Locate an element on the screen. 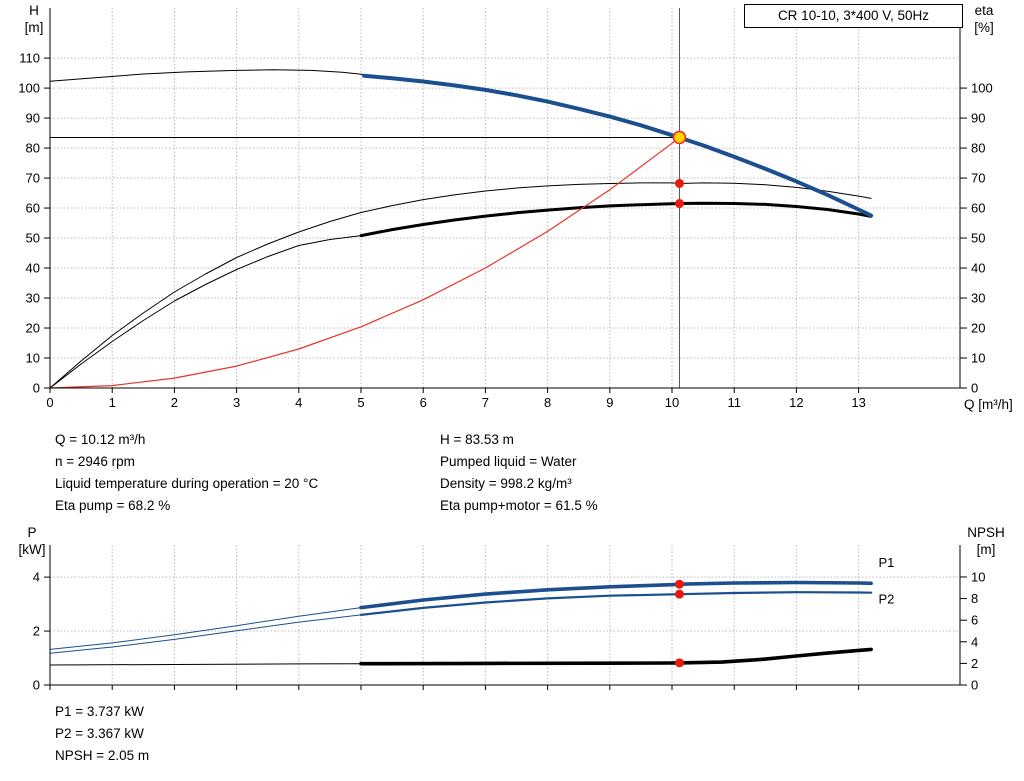 Image resolution: width=1024 pixels, height=781 pixels. info-pumped-liquid: Pumped liquid = Water is located at coordinates (508, 461).